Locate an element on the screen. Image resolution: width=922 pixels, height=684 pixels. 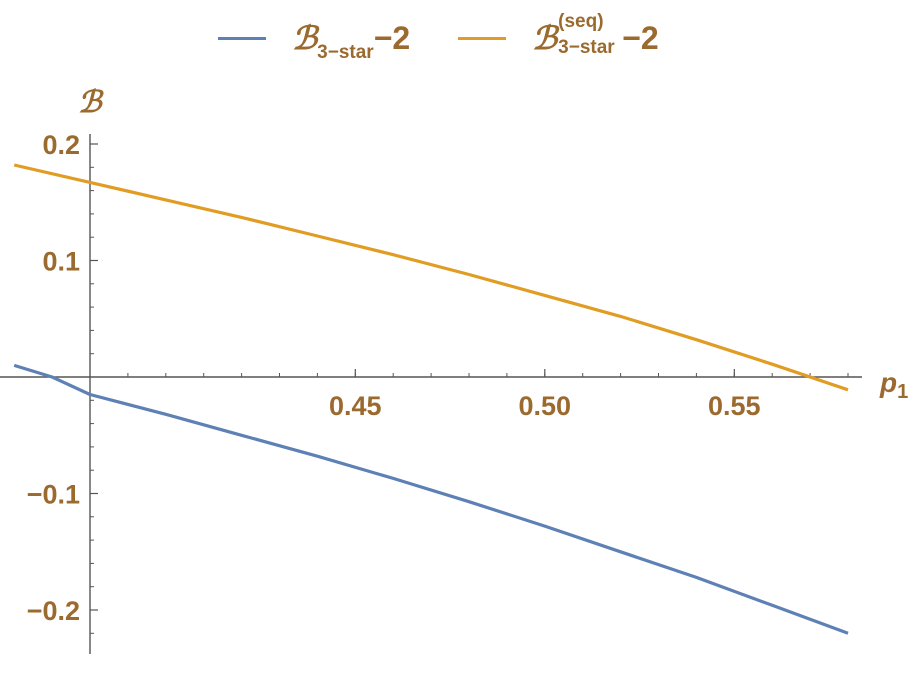
x-axis-label-sub: 1 is located at coordinates (902, 392).